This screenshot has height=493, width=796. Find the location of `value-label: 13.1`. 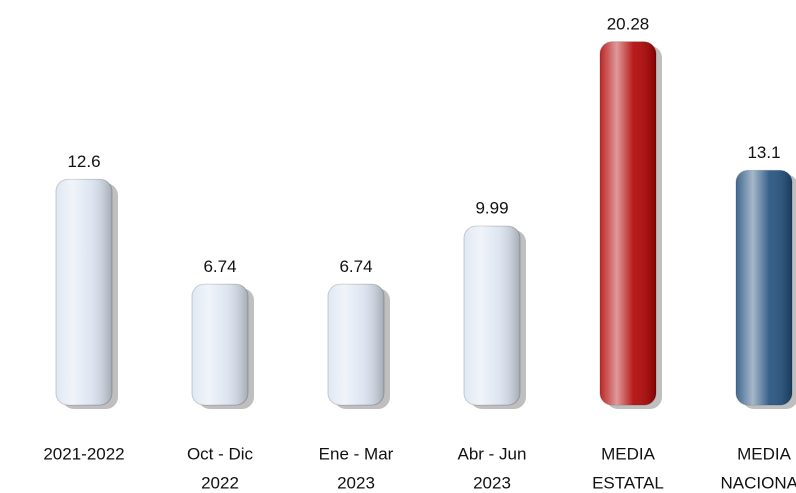

value-label: 13.1 is located at coordinates (763, 152).